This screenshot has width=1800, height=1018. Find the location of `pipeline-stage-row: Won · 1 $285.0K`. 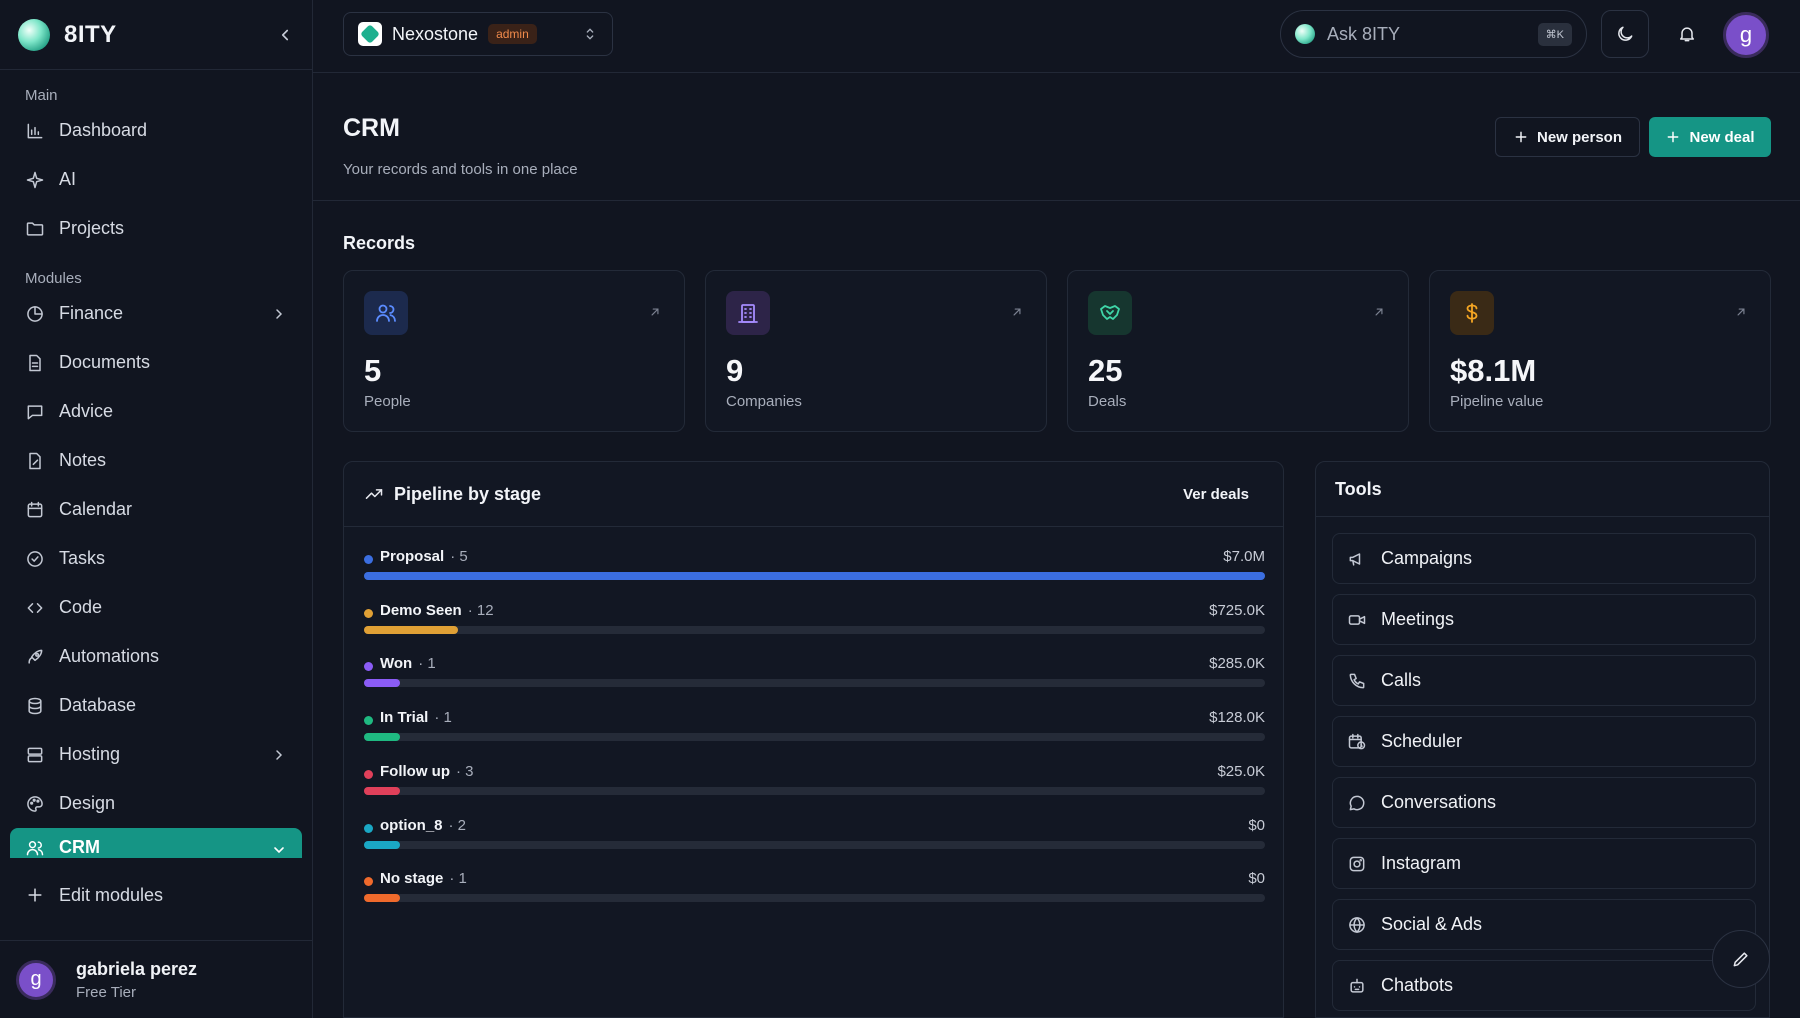

pipeline-stage-row: Won · 1 $285.0K is located at coordinates (814, 673).